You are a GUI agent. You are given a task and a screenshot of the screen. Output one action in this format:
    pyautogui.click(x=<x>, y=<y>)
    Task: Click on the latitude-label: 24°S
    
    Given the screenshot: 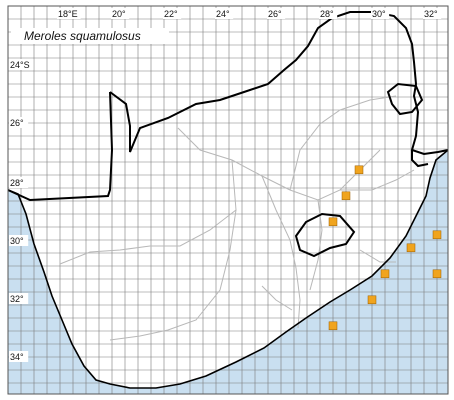 What is the action you would take?
    pyautogui.click(x=20, y=65)
    